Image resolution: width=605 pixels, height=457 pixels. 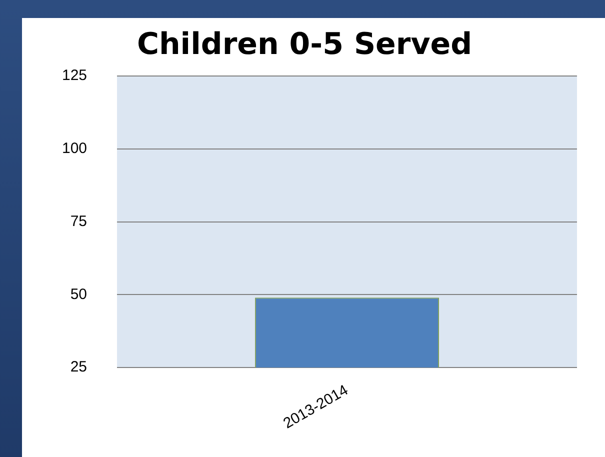 I want to click on chart-title: Children 0-5 Served, so click(x=304, y=44).